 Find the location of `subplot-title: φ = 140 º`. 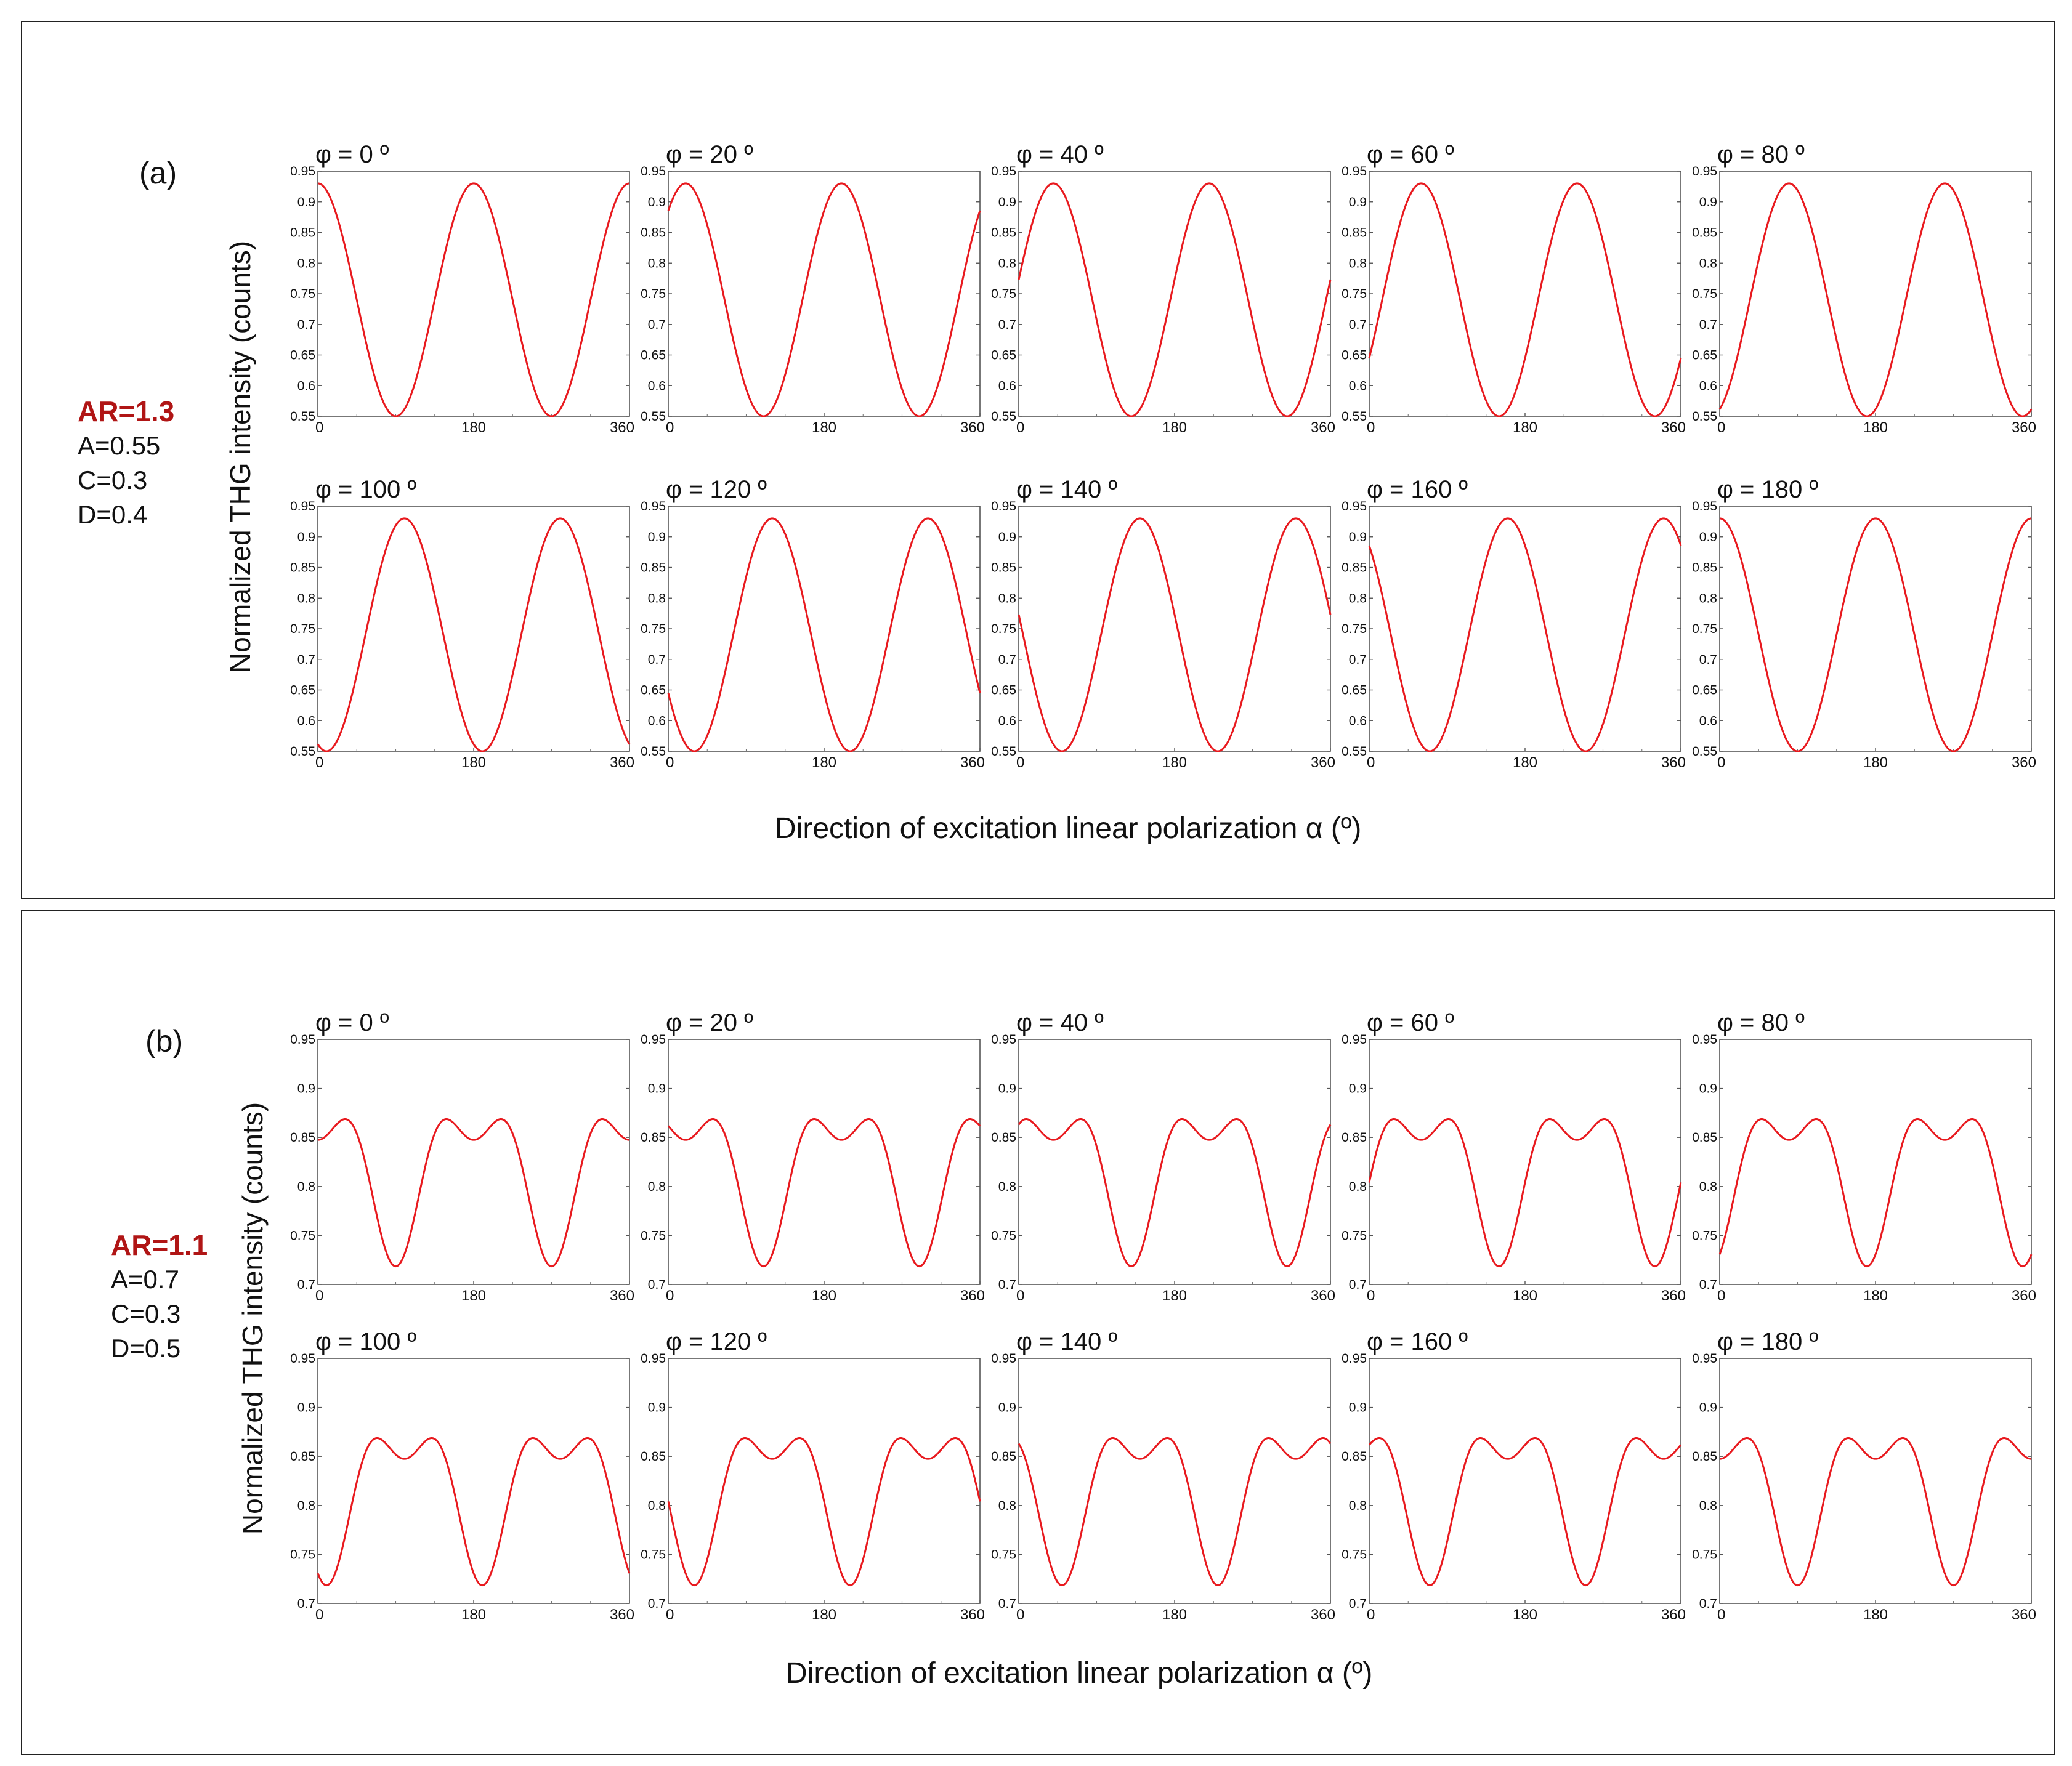

subplot-title: φ = 140 º is located at coordinates (1066, 489).